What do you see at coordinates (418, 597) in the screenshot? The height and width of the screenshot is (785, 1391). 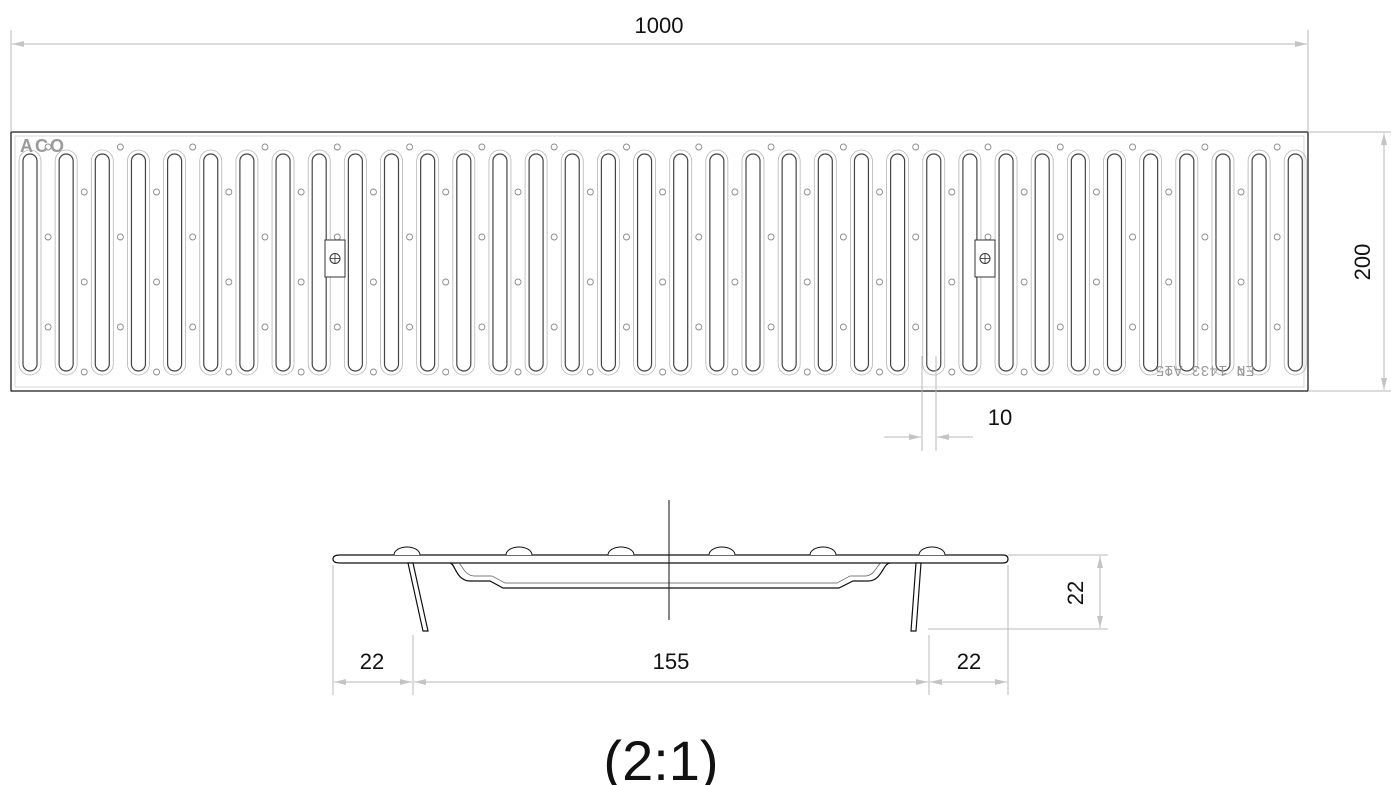 I see `section-left-leg` at bounding box center [418, 597].